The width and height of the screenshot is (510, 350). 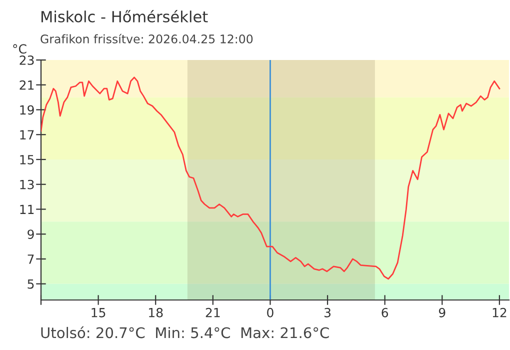 I want to click on y-tick-label: 11, so click(x=27, y=209).